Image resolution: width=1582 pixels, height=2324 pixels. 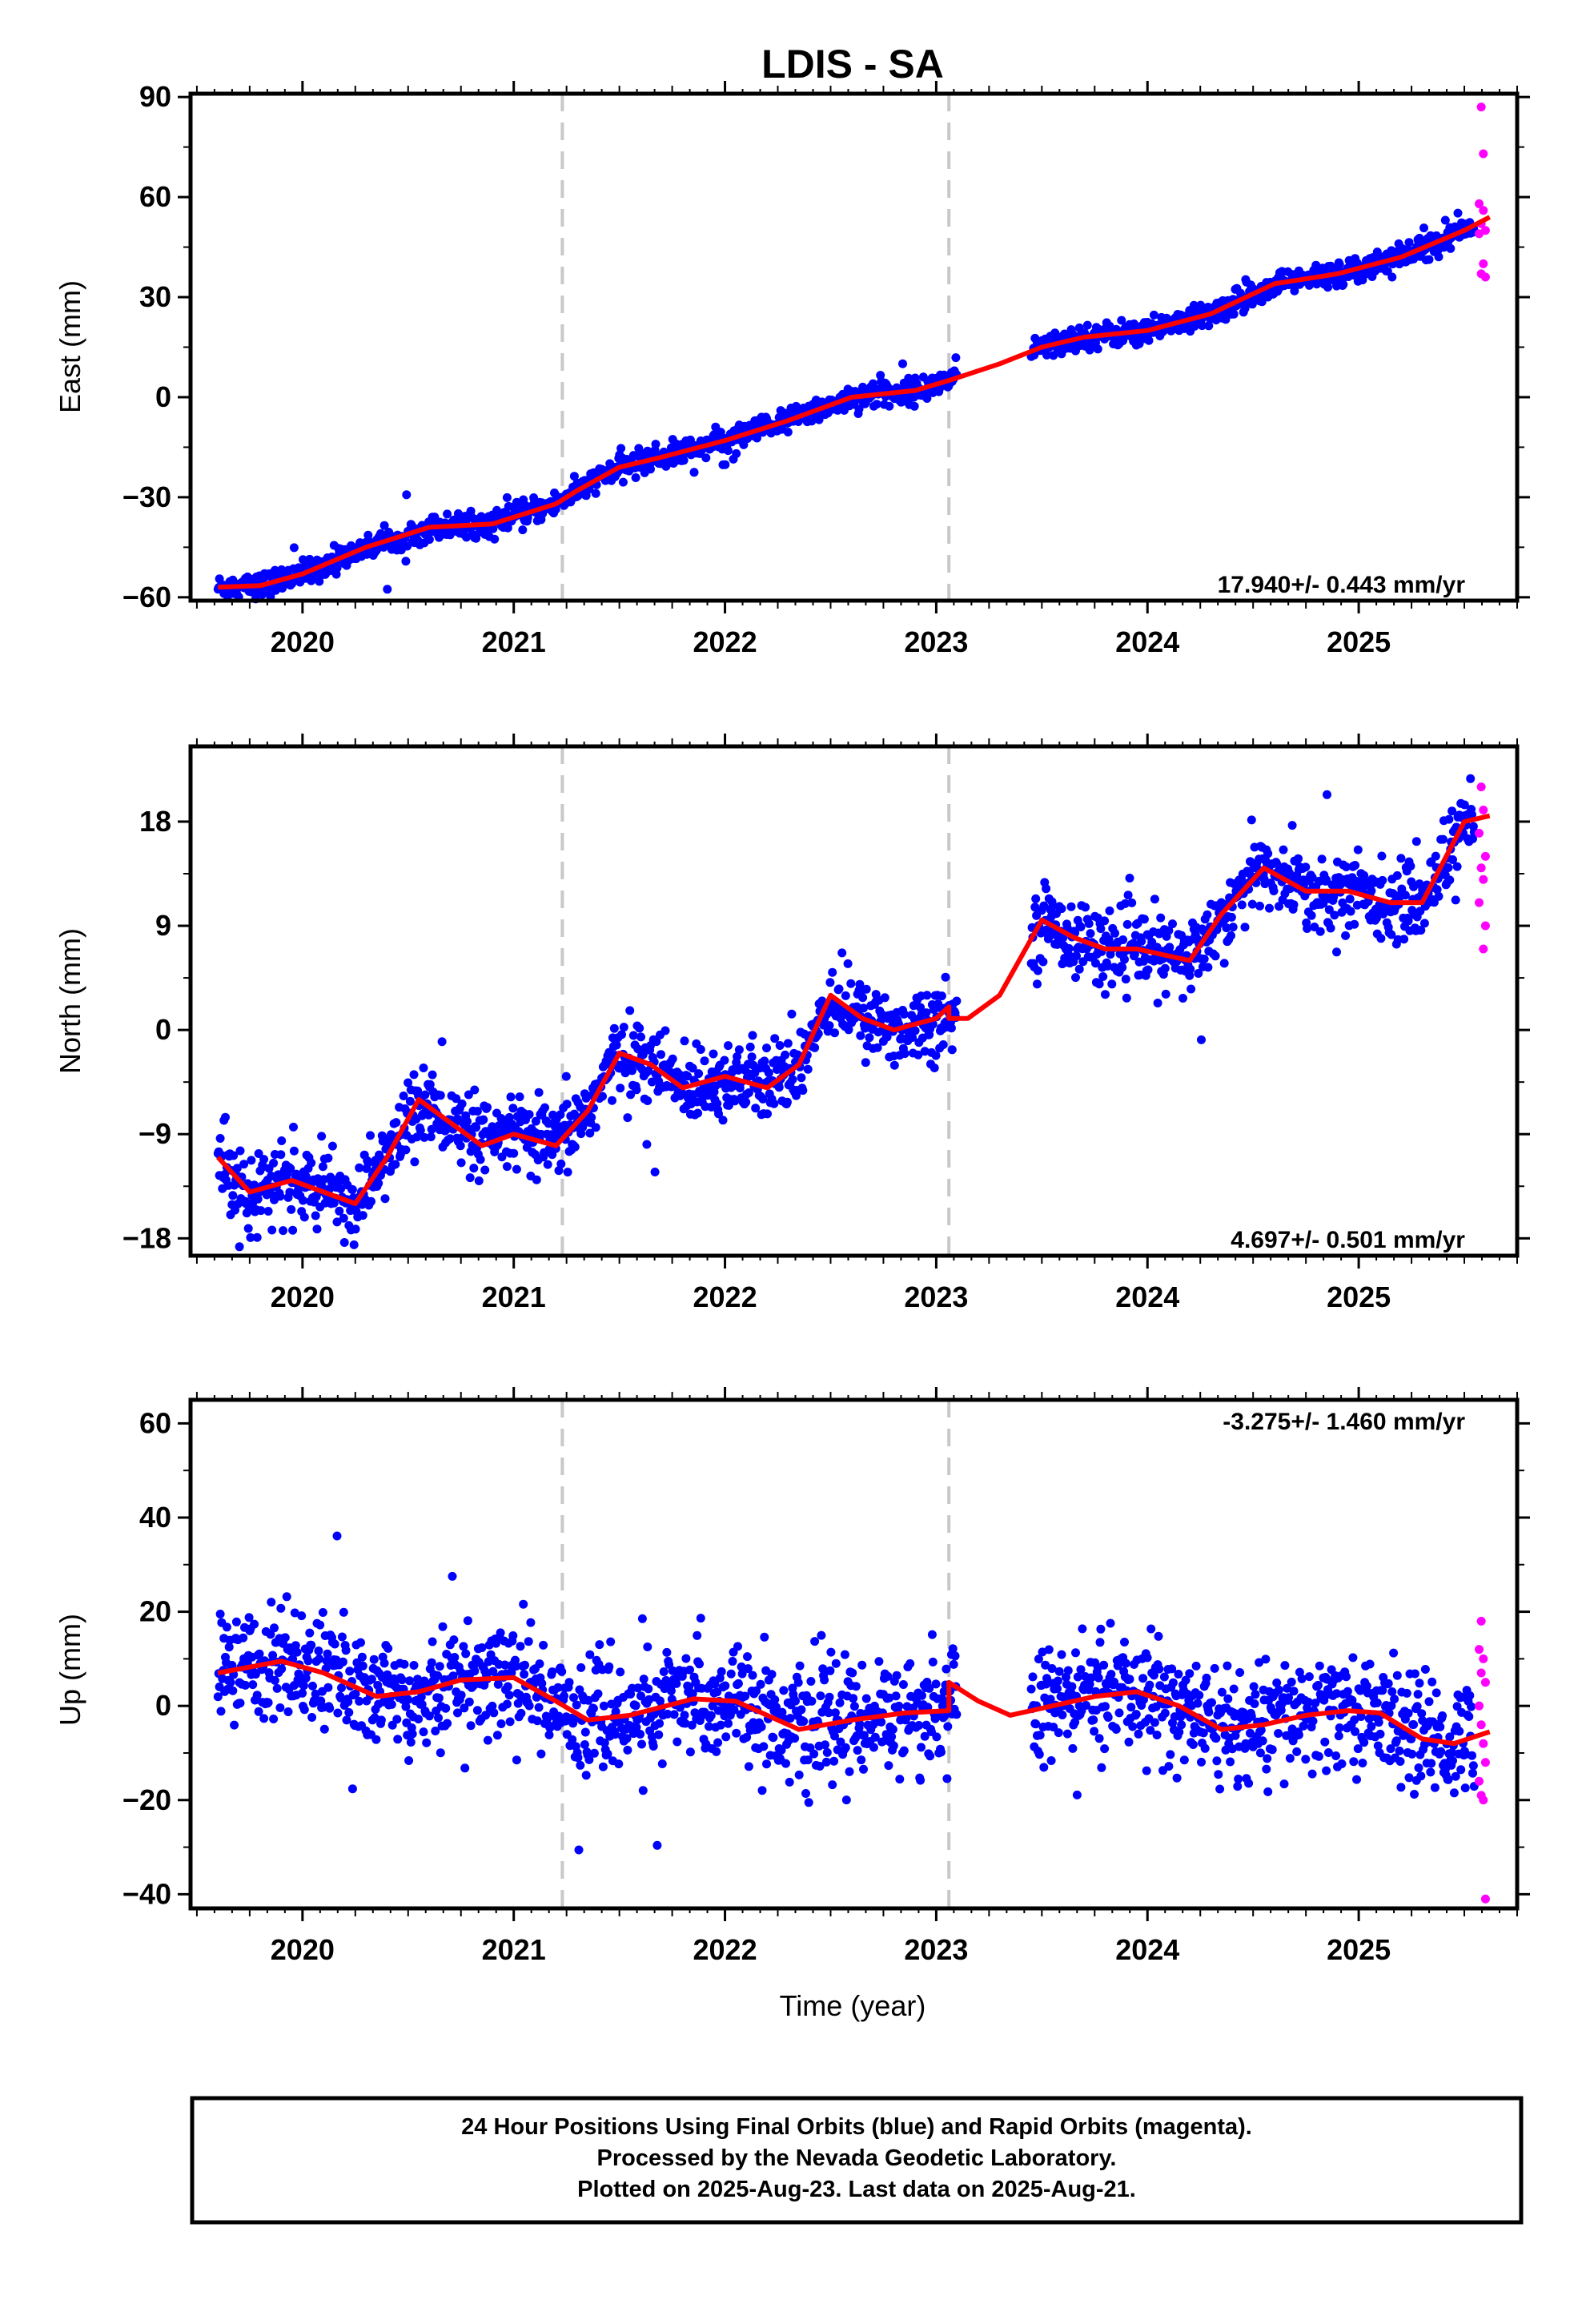 What do you see at coordinates (146, 1237) in the screenshot?
I see `y-tick-label: −18` at bounding box center [146, 1237].